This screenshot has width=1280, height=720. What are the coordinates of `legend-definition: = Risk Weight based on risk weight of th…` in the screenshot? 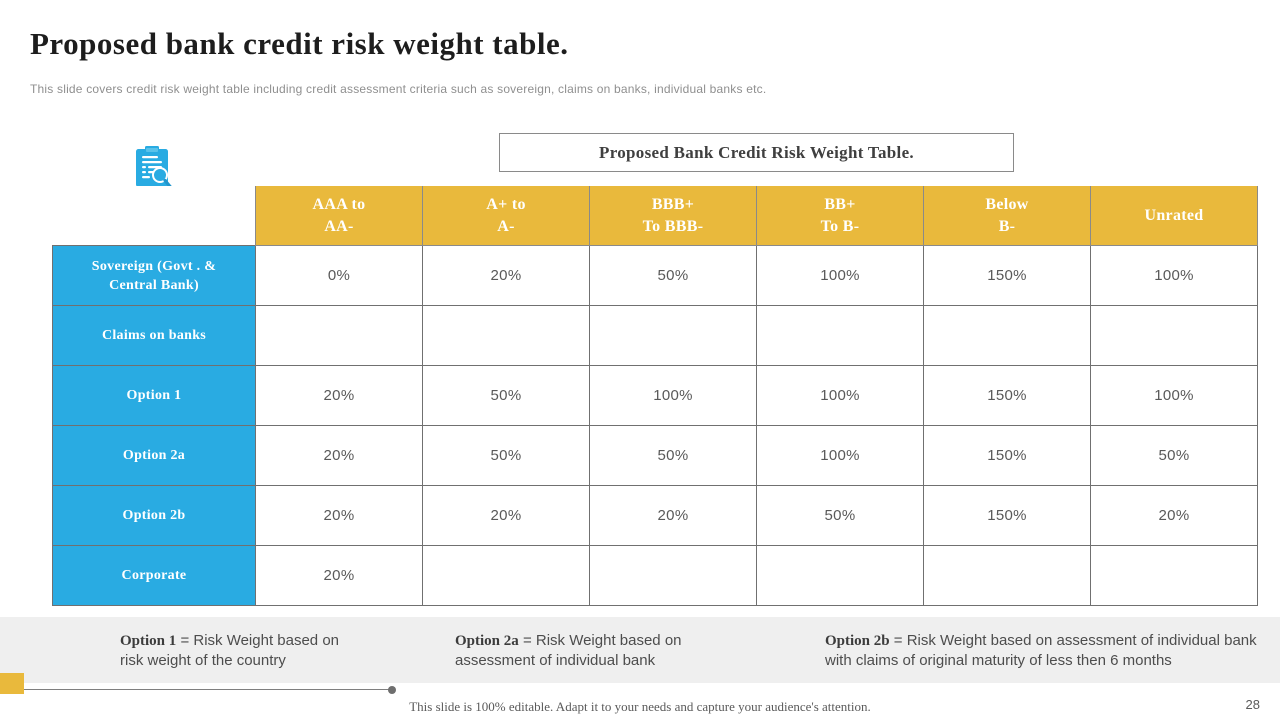 It's located at (229, 650).